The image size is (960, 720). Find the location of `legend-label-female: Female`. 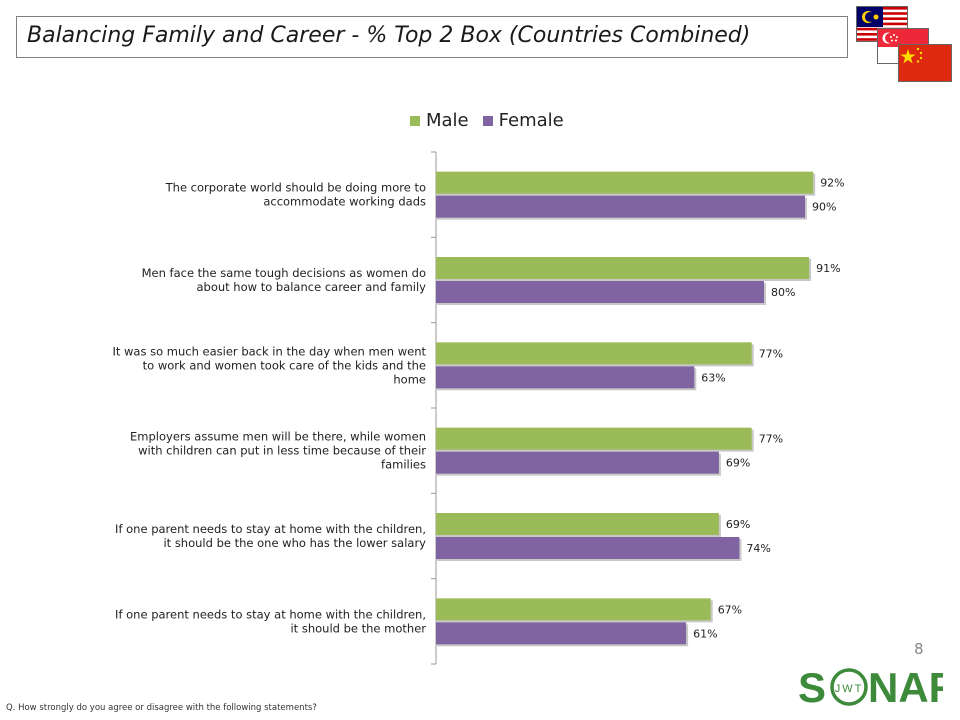

legend-label-female: Female is located at coordinates (531, 120).